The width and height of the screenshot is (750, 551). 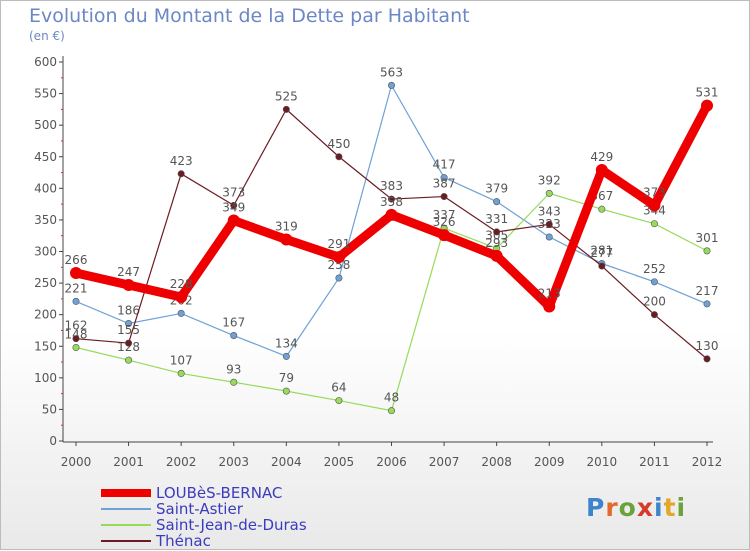 I want to click on data-label: 200, so click(x=654, y=302).